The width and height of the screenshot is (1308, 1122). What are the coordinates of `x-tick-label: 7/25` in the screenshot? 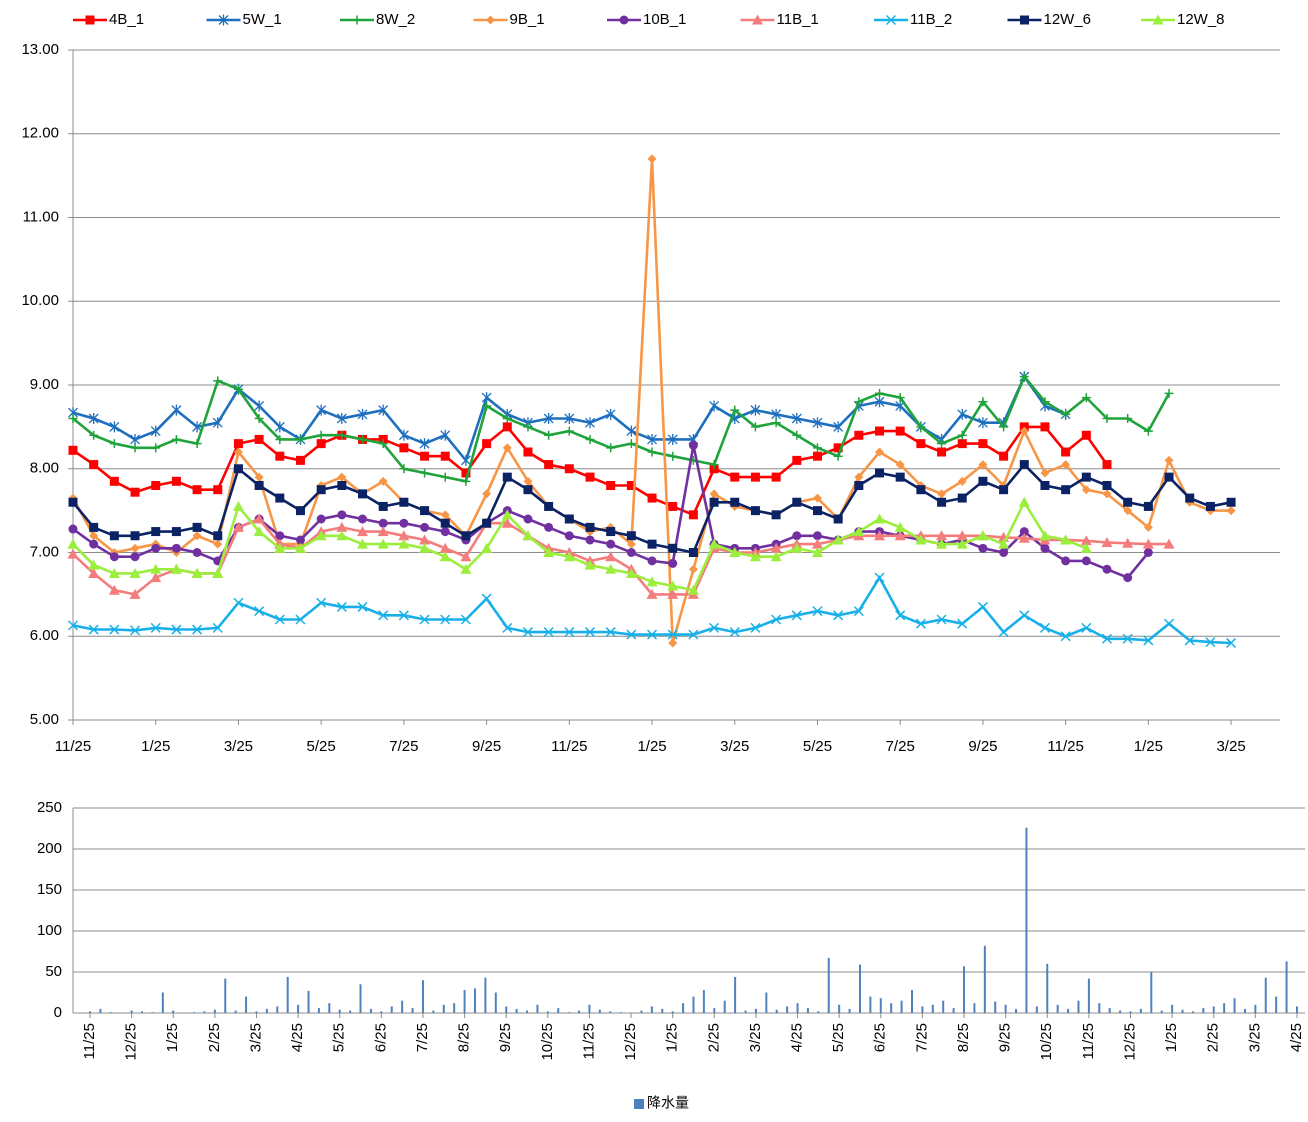 It's located at (900, 746).